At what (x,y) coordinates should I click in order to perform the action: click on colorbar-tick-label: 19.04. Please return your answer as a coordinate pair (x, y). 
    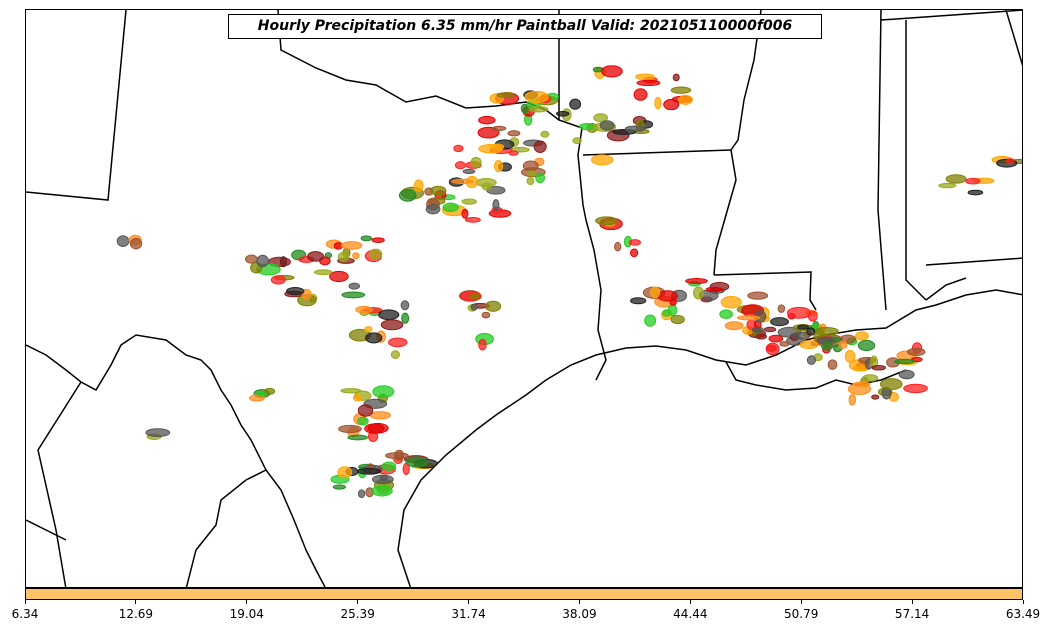
    Looking at the image, I should click on (246, 614).